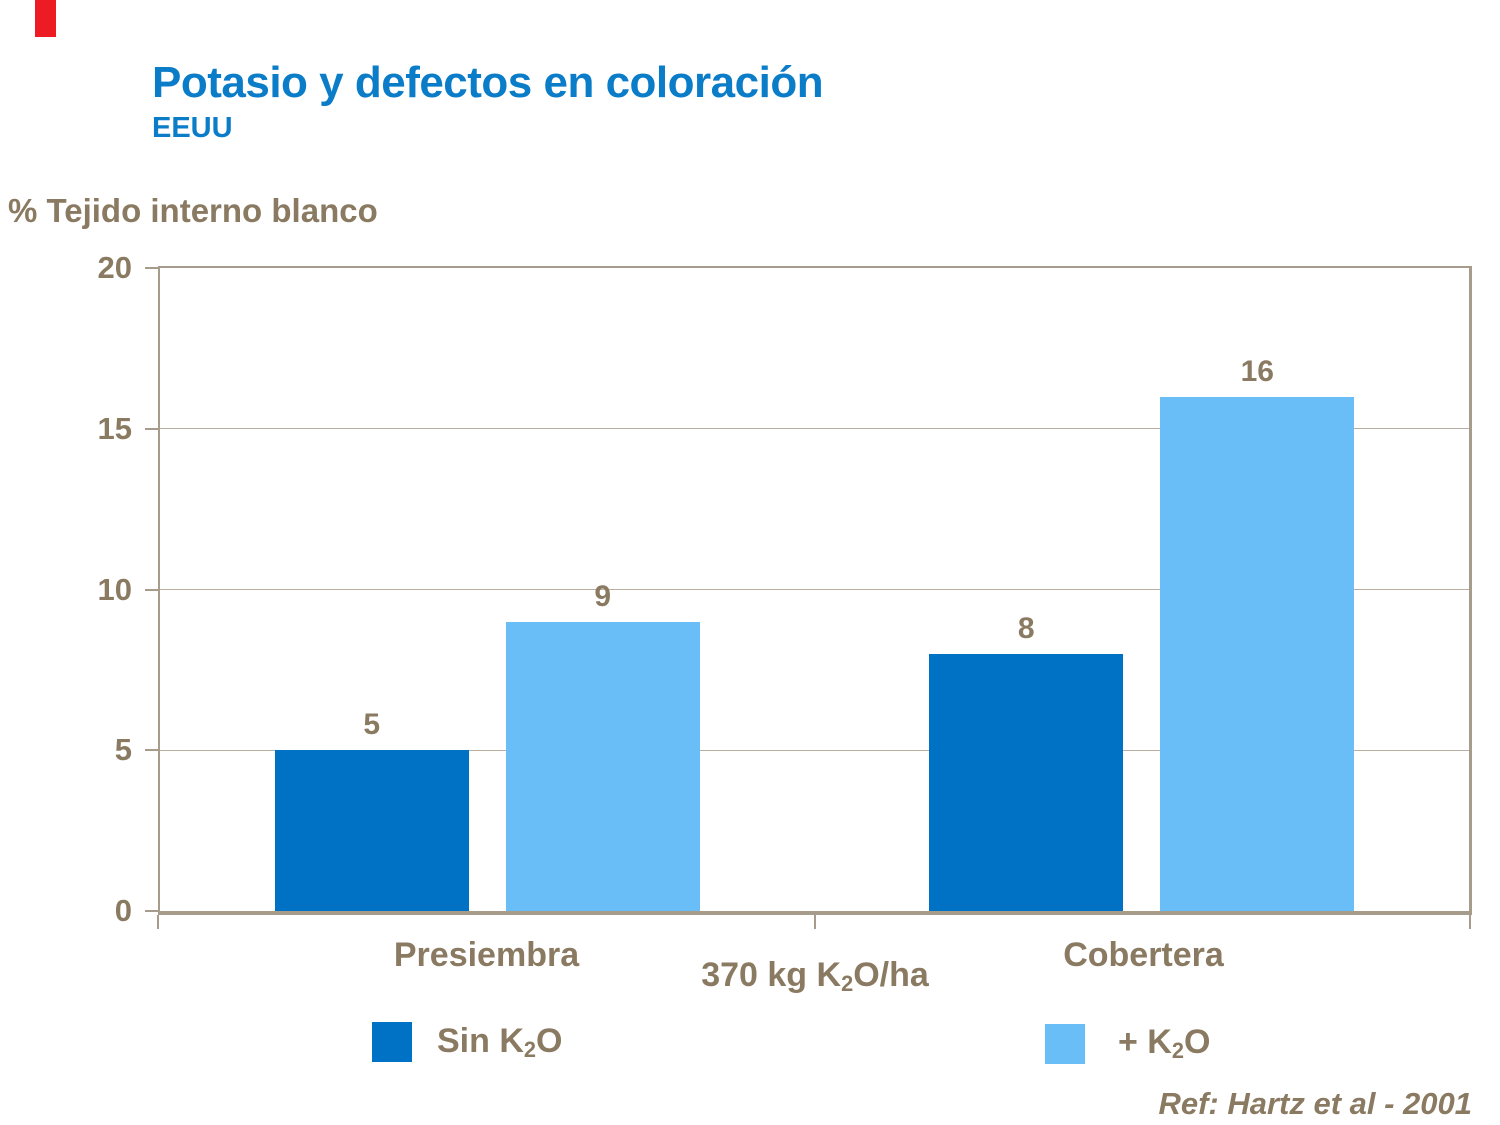  What do you see at coordinates (480, 1041) in the screenshot?
I see `legend-label-text: Sin K` at bounding box center [480, 1041].